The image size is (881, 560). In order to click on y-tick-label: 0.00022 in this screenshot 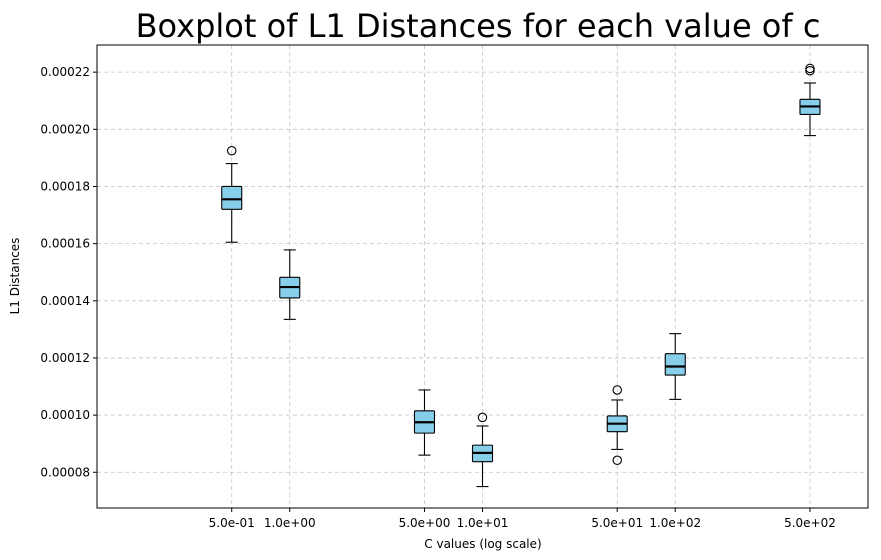, I will do `click(65, 72)`.